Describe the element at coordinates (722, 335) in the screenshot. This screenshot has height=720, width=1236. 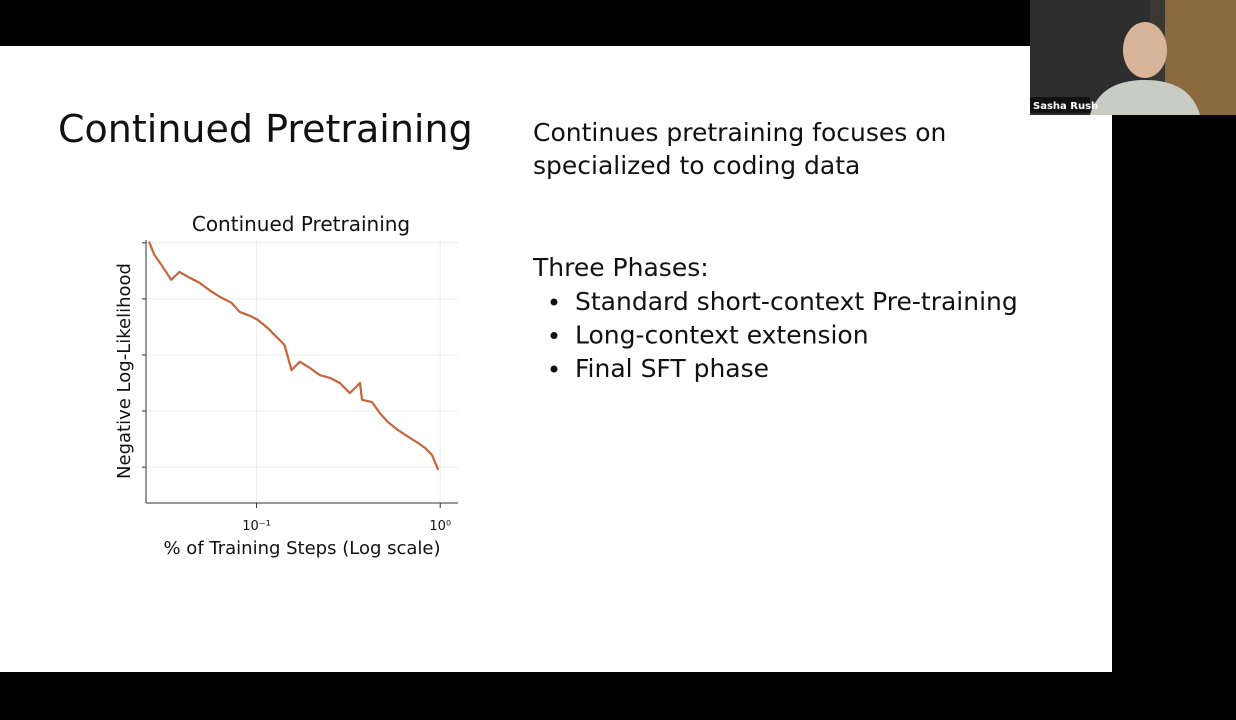
I see `phase-item: Long-context extension` at that location.